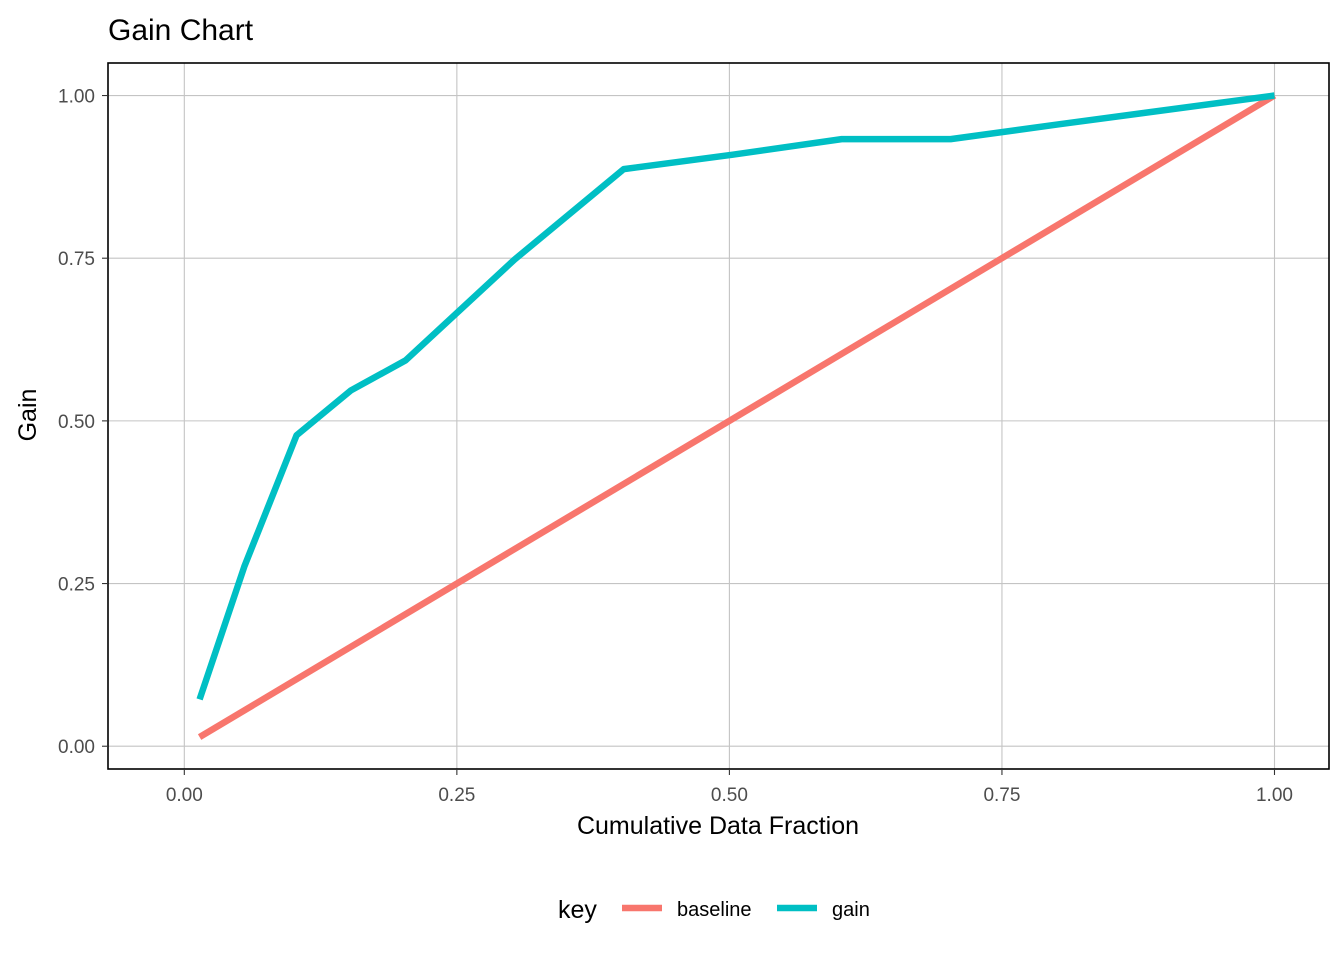 This screenshot has height=960, width=1344. What do you see at coordinates (76, 585) in the screenshot?
I see `y-tick-label: 0.25` at bounding box center [76, 585].